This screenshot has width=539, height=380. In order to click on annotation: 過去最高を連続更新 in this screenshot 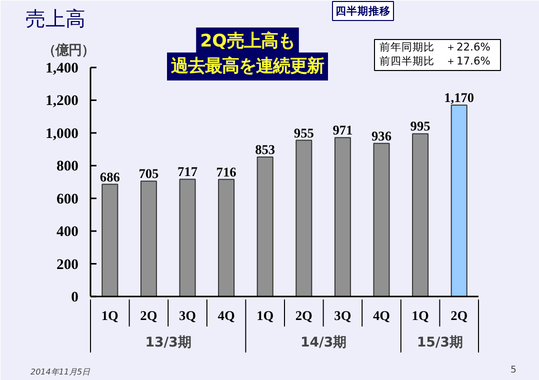, I will do `click(247, 66)`.